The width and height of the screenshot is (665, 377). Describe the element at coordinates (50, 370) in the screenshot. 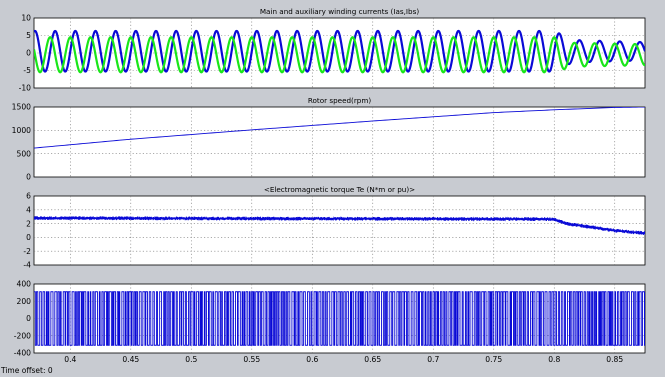

I see `time-offset-value: 0` at that location.